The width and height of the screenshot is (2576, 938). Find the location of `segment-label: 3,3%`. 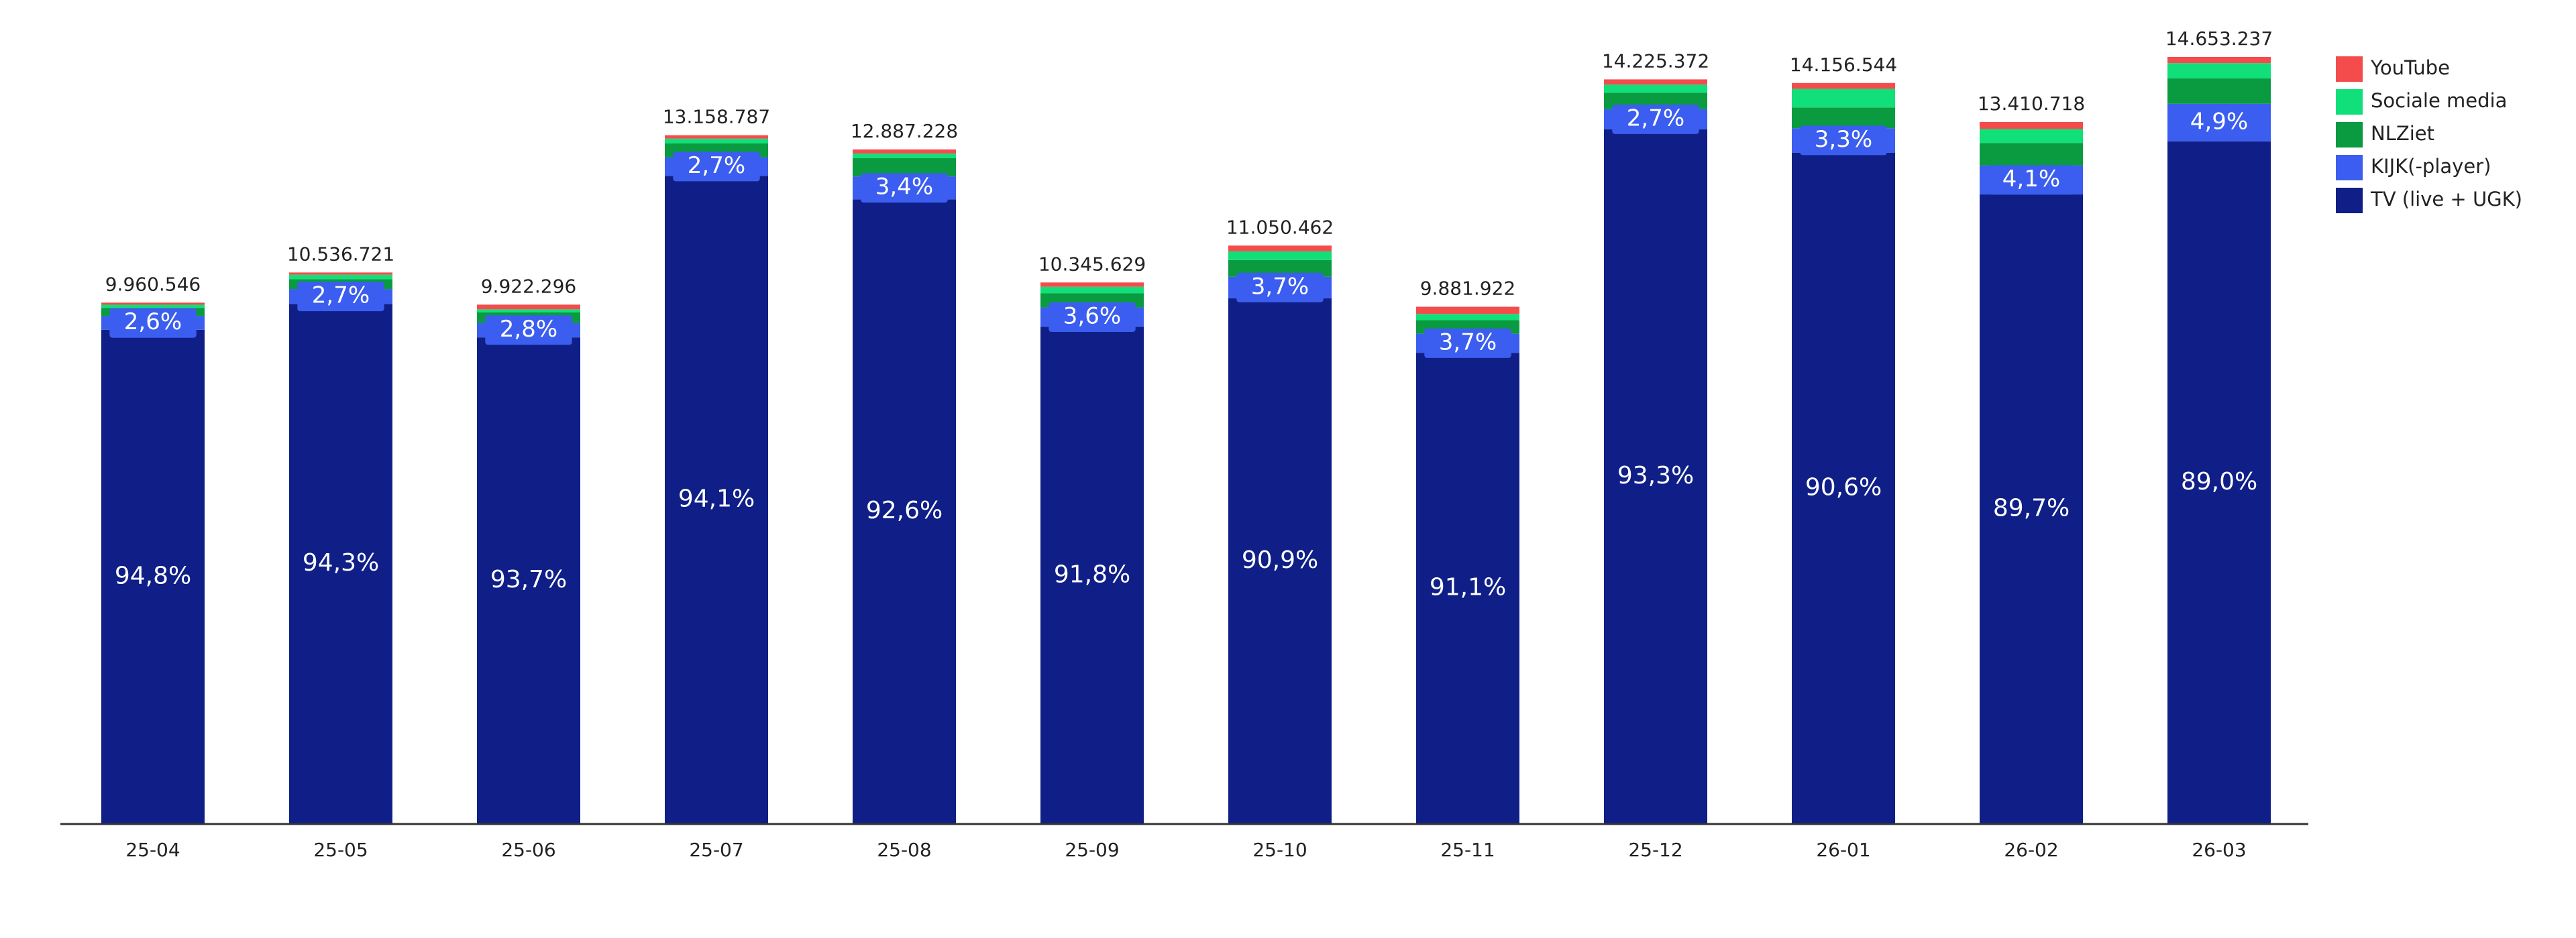

segment-label: 3,3% is located at coordinates (1843, 139).